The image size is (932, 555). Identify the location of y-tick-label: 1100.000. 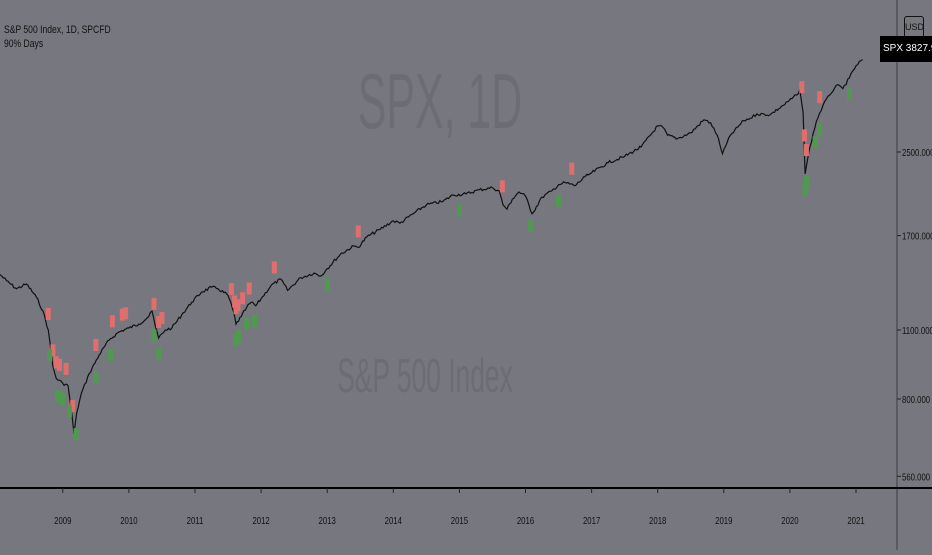
(917, 330).